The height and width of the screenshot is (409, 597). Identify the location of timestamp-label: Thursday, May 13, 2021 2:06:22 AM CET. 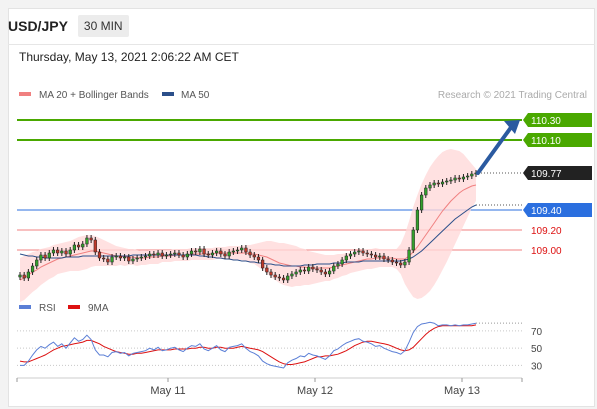
(129, 57).